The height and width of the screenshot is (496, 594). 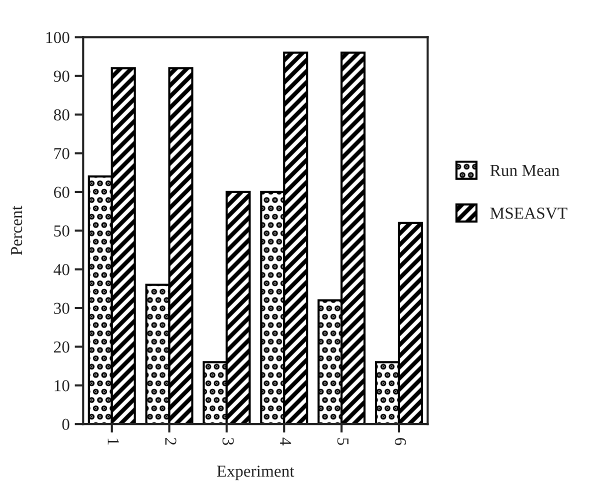 I want to click on y-tick-label: 60, so click(x=62, y=192).